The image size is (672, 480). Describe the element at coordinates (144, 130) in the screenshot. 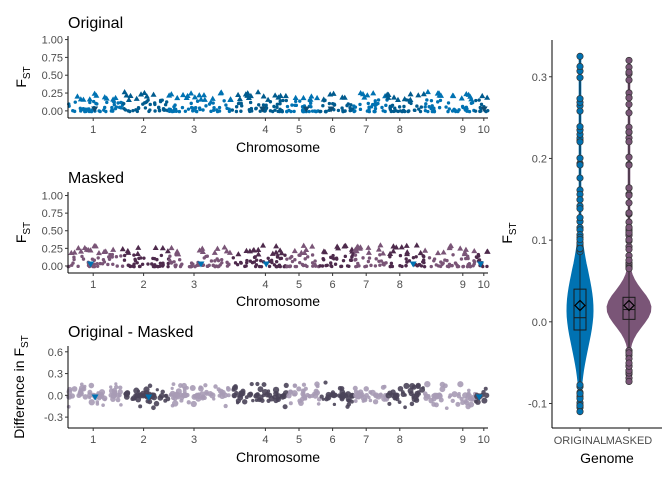

I see `x-tick-label: 2` at that location.